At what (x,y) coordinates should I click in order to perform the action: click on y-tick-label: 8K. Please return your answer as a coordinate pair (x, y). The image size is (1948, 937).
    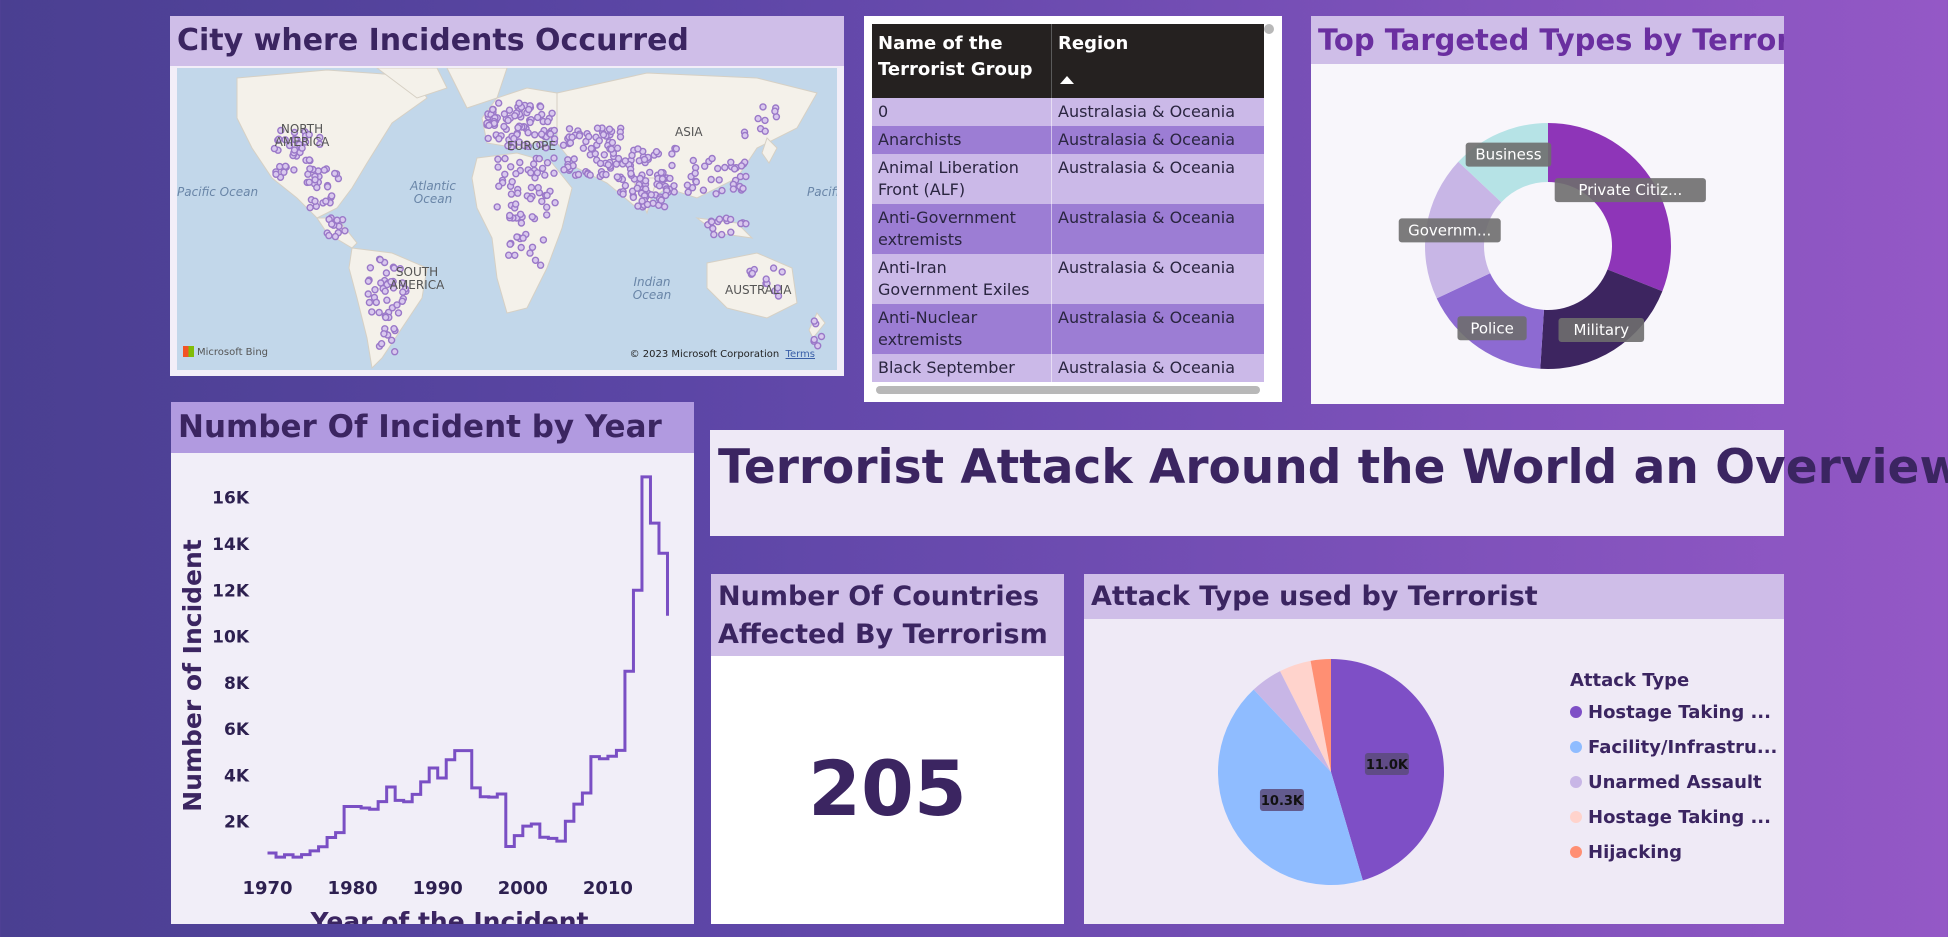
    Looking at the image, I should click on (237, 684).